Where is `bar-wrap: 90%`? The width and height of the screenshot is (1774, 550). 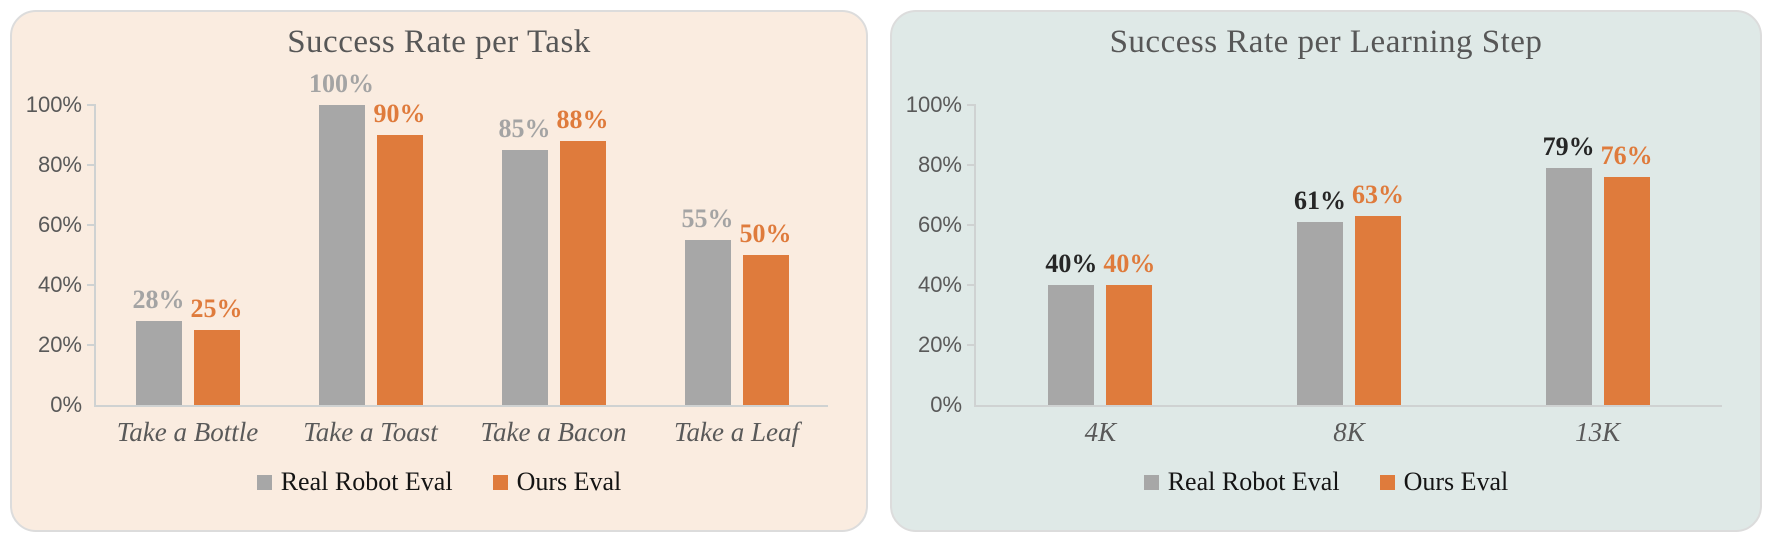 bar-wrap: 90% is located at coordinates (400, 252).